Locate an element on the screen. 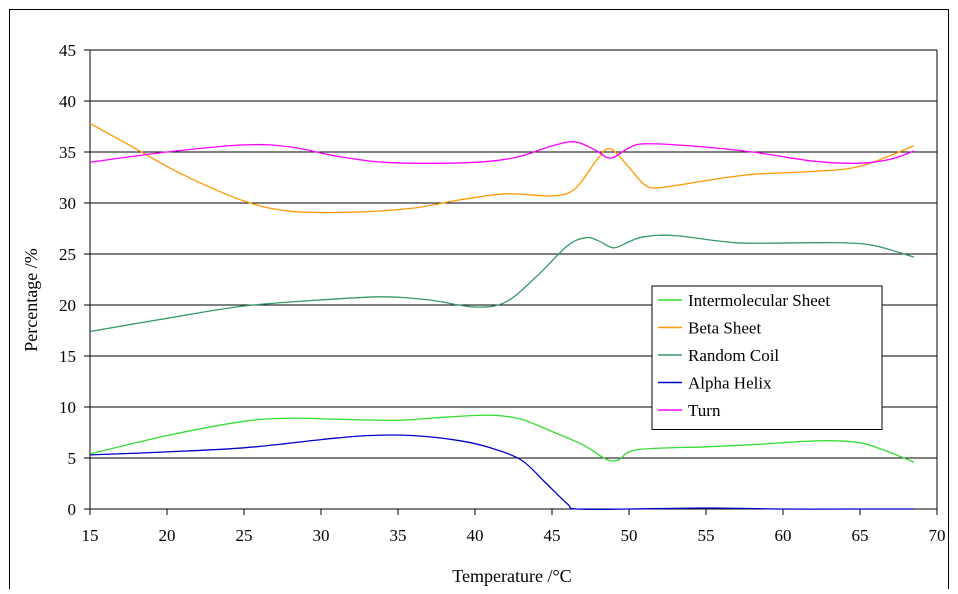 This screenshot has width=958, height=594. series-line-alpha-helix is located at coordinates (501, 472).